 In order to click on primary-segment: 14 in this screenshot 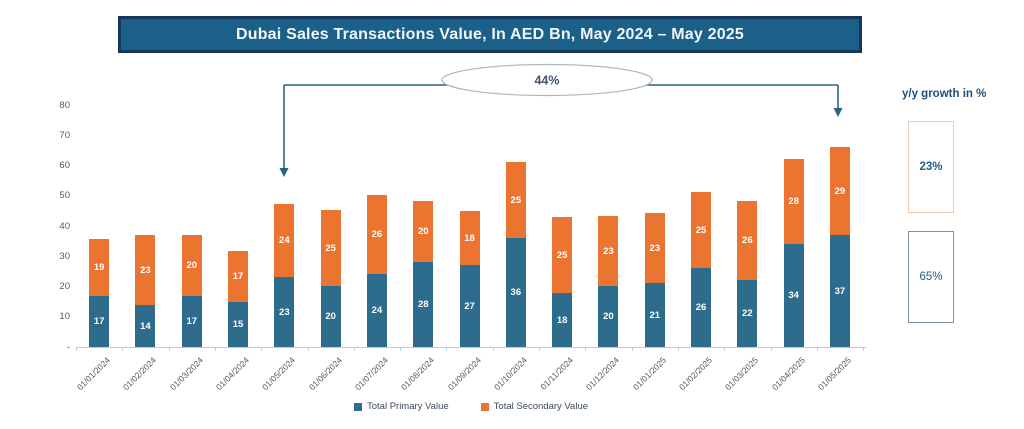, I will do `click(145, 326)`.